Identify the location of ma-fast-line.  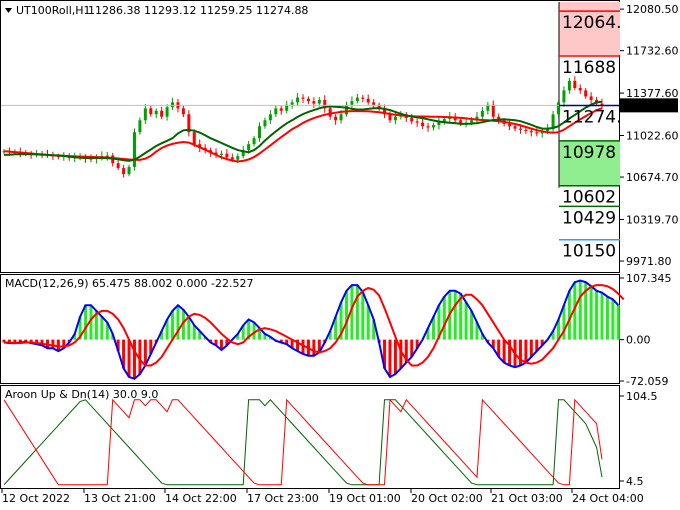
(303, 131).